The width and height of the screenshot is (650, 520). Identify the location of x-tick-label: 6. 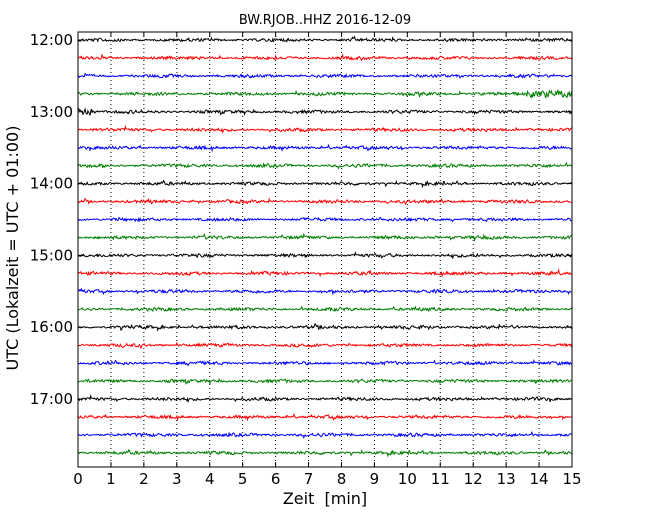
(276, 479).